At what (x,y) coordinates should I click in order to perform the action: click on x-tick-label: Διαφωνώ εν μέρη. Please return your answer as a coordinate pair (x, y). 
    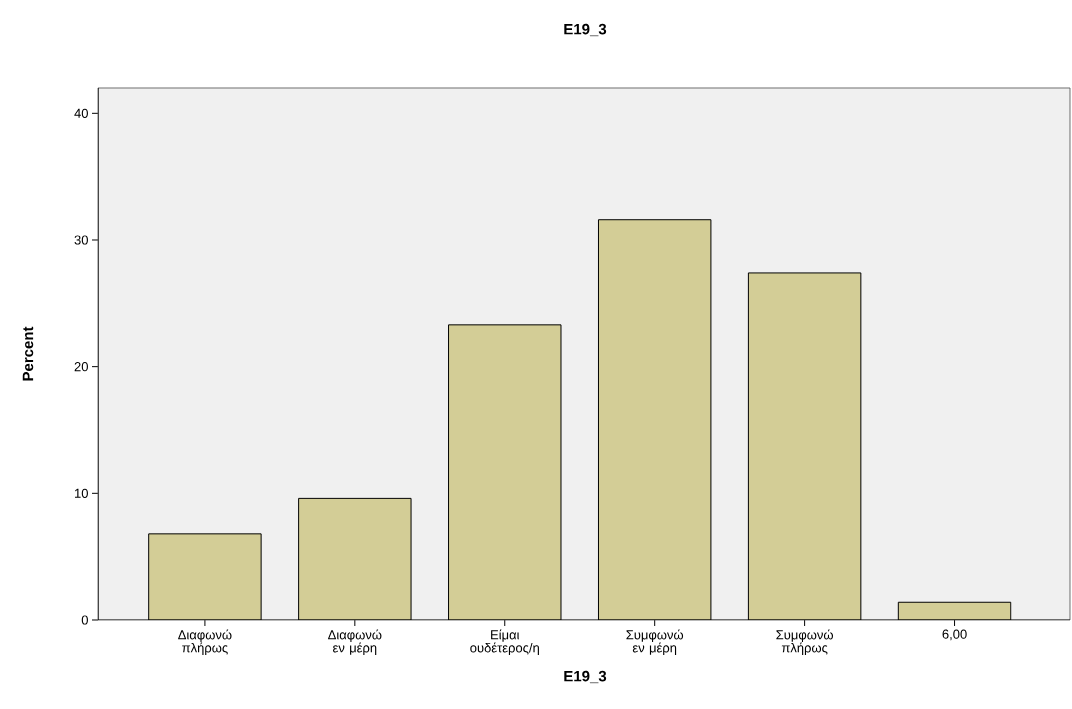
    Looking at the image, I should click on (355, 642).